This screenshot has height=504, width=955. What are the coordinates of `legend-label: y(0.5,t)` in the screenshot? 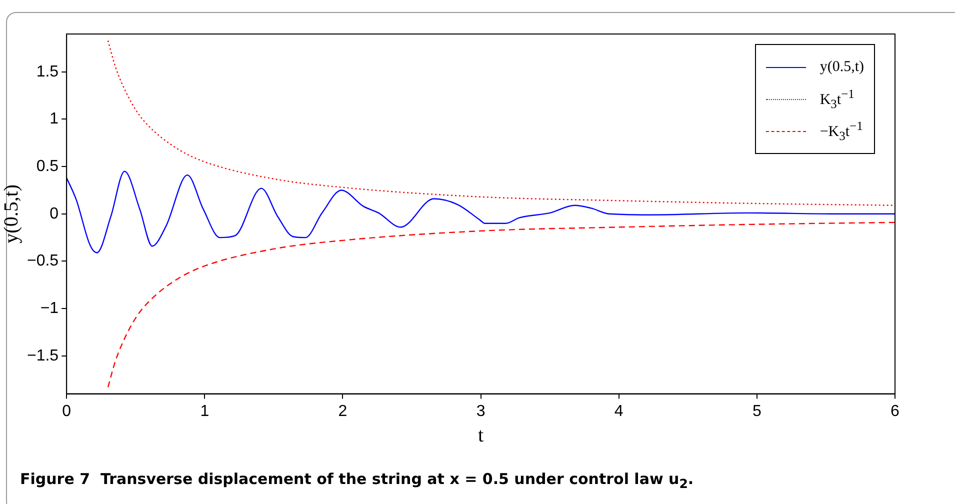 It's located at (842, 67).